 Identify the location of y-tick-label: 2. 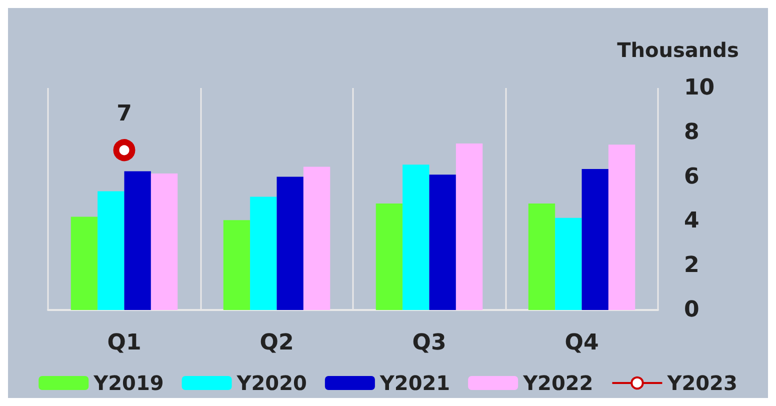
(692, 265).